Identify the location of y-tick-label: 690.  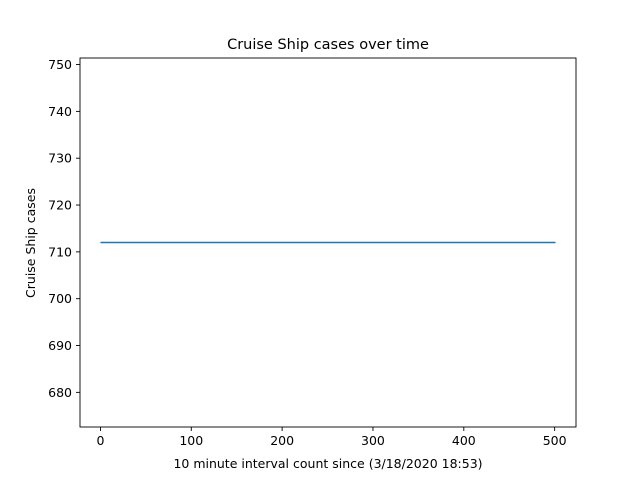
(60, 345).